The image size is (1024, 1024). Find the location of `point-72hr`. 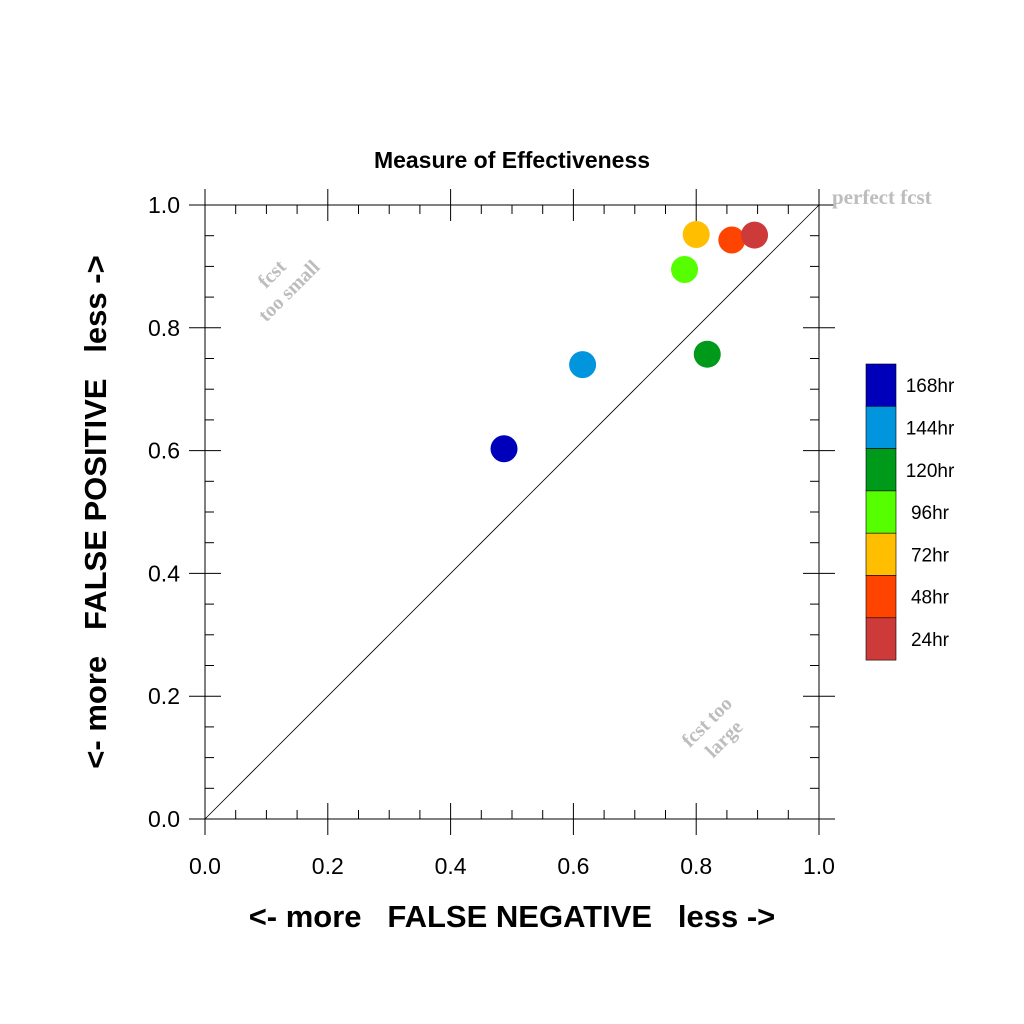

point-72hr is located at coordinates (696, 234).